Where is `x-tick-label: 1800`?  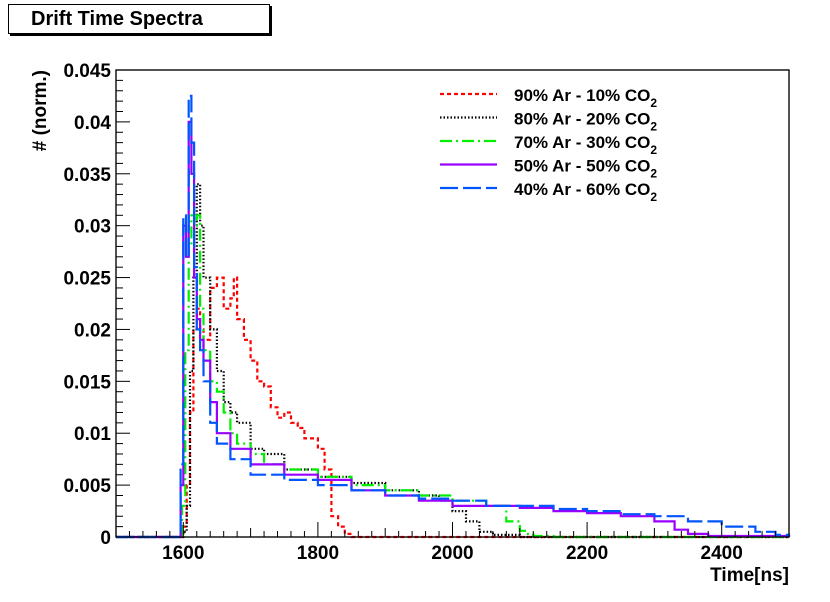
x-tick-label: 1800 is located at coordinates (318, 553).